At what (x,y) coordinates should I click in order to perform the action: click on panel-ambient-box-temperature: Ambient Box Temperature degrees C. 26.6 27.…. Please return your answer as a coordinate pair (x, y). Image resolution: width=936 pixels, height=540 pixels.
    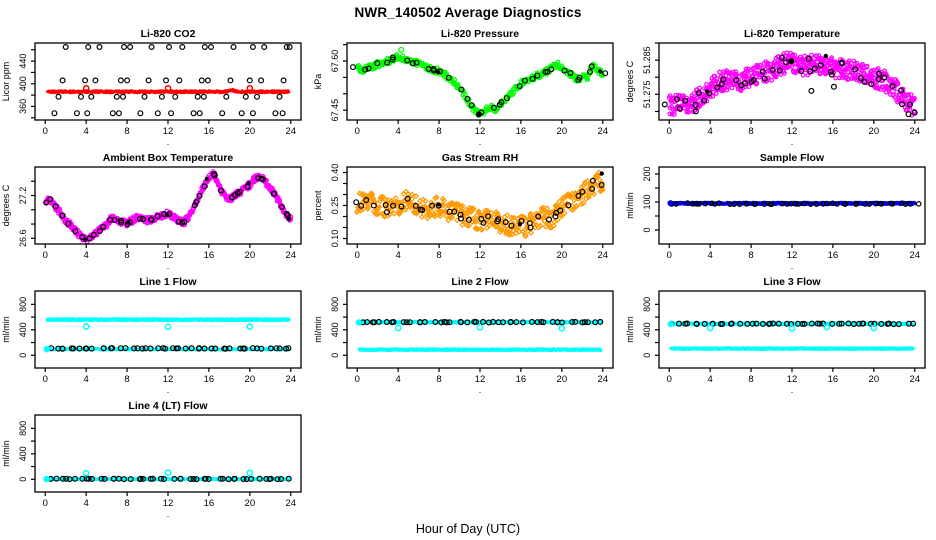
    Looking at the image, I should click on (156, 210).